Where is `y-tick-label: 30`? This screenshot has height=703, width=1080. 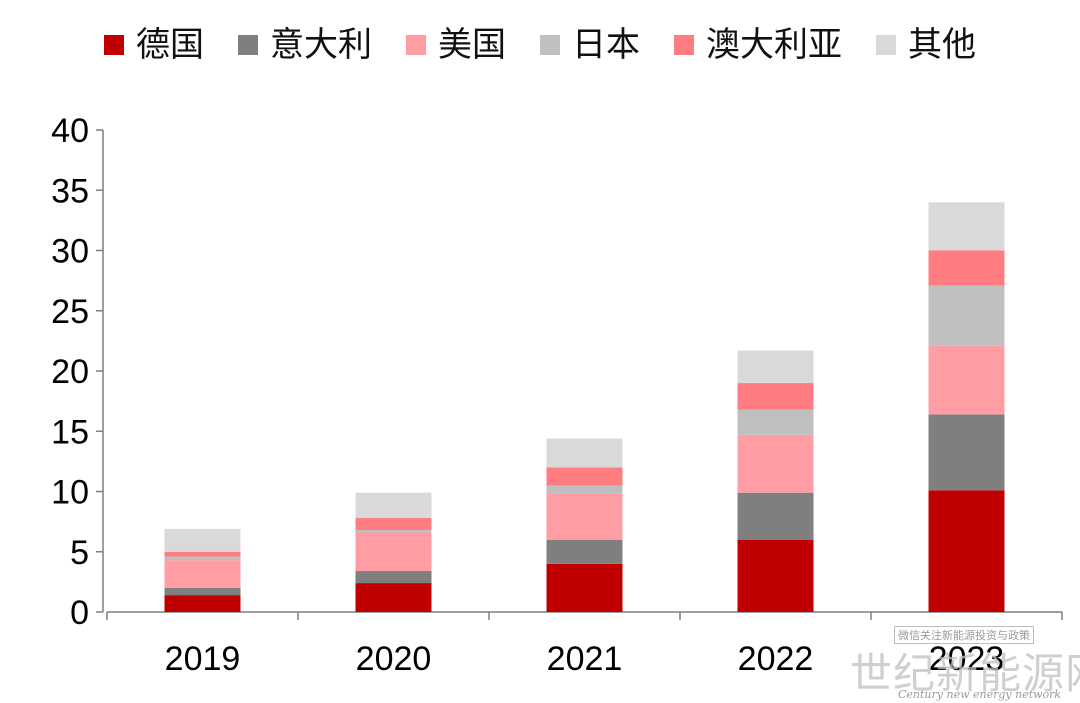
y-tick-label: 30 is located at coordinates (70, 252).